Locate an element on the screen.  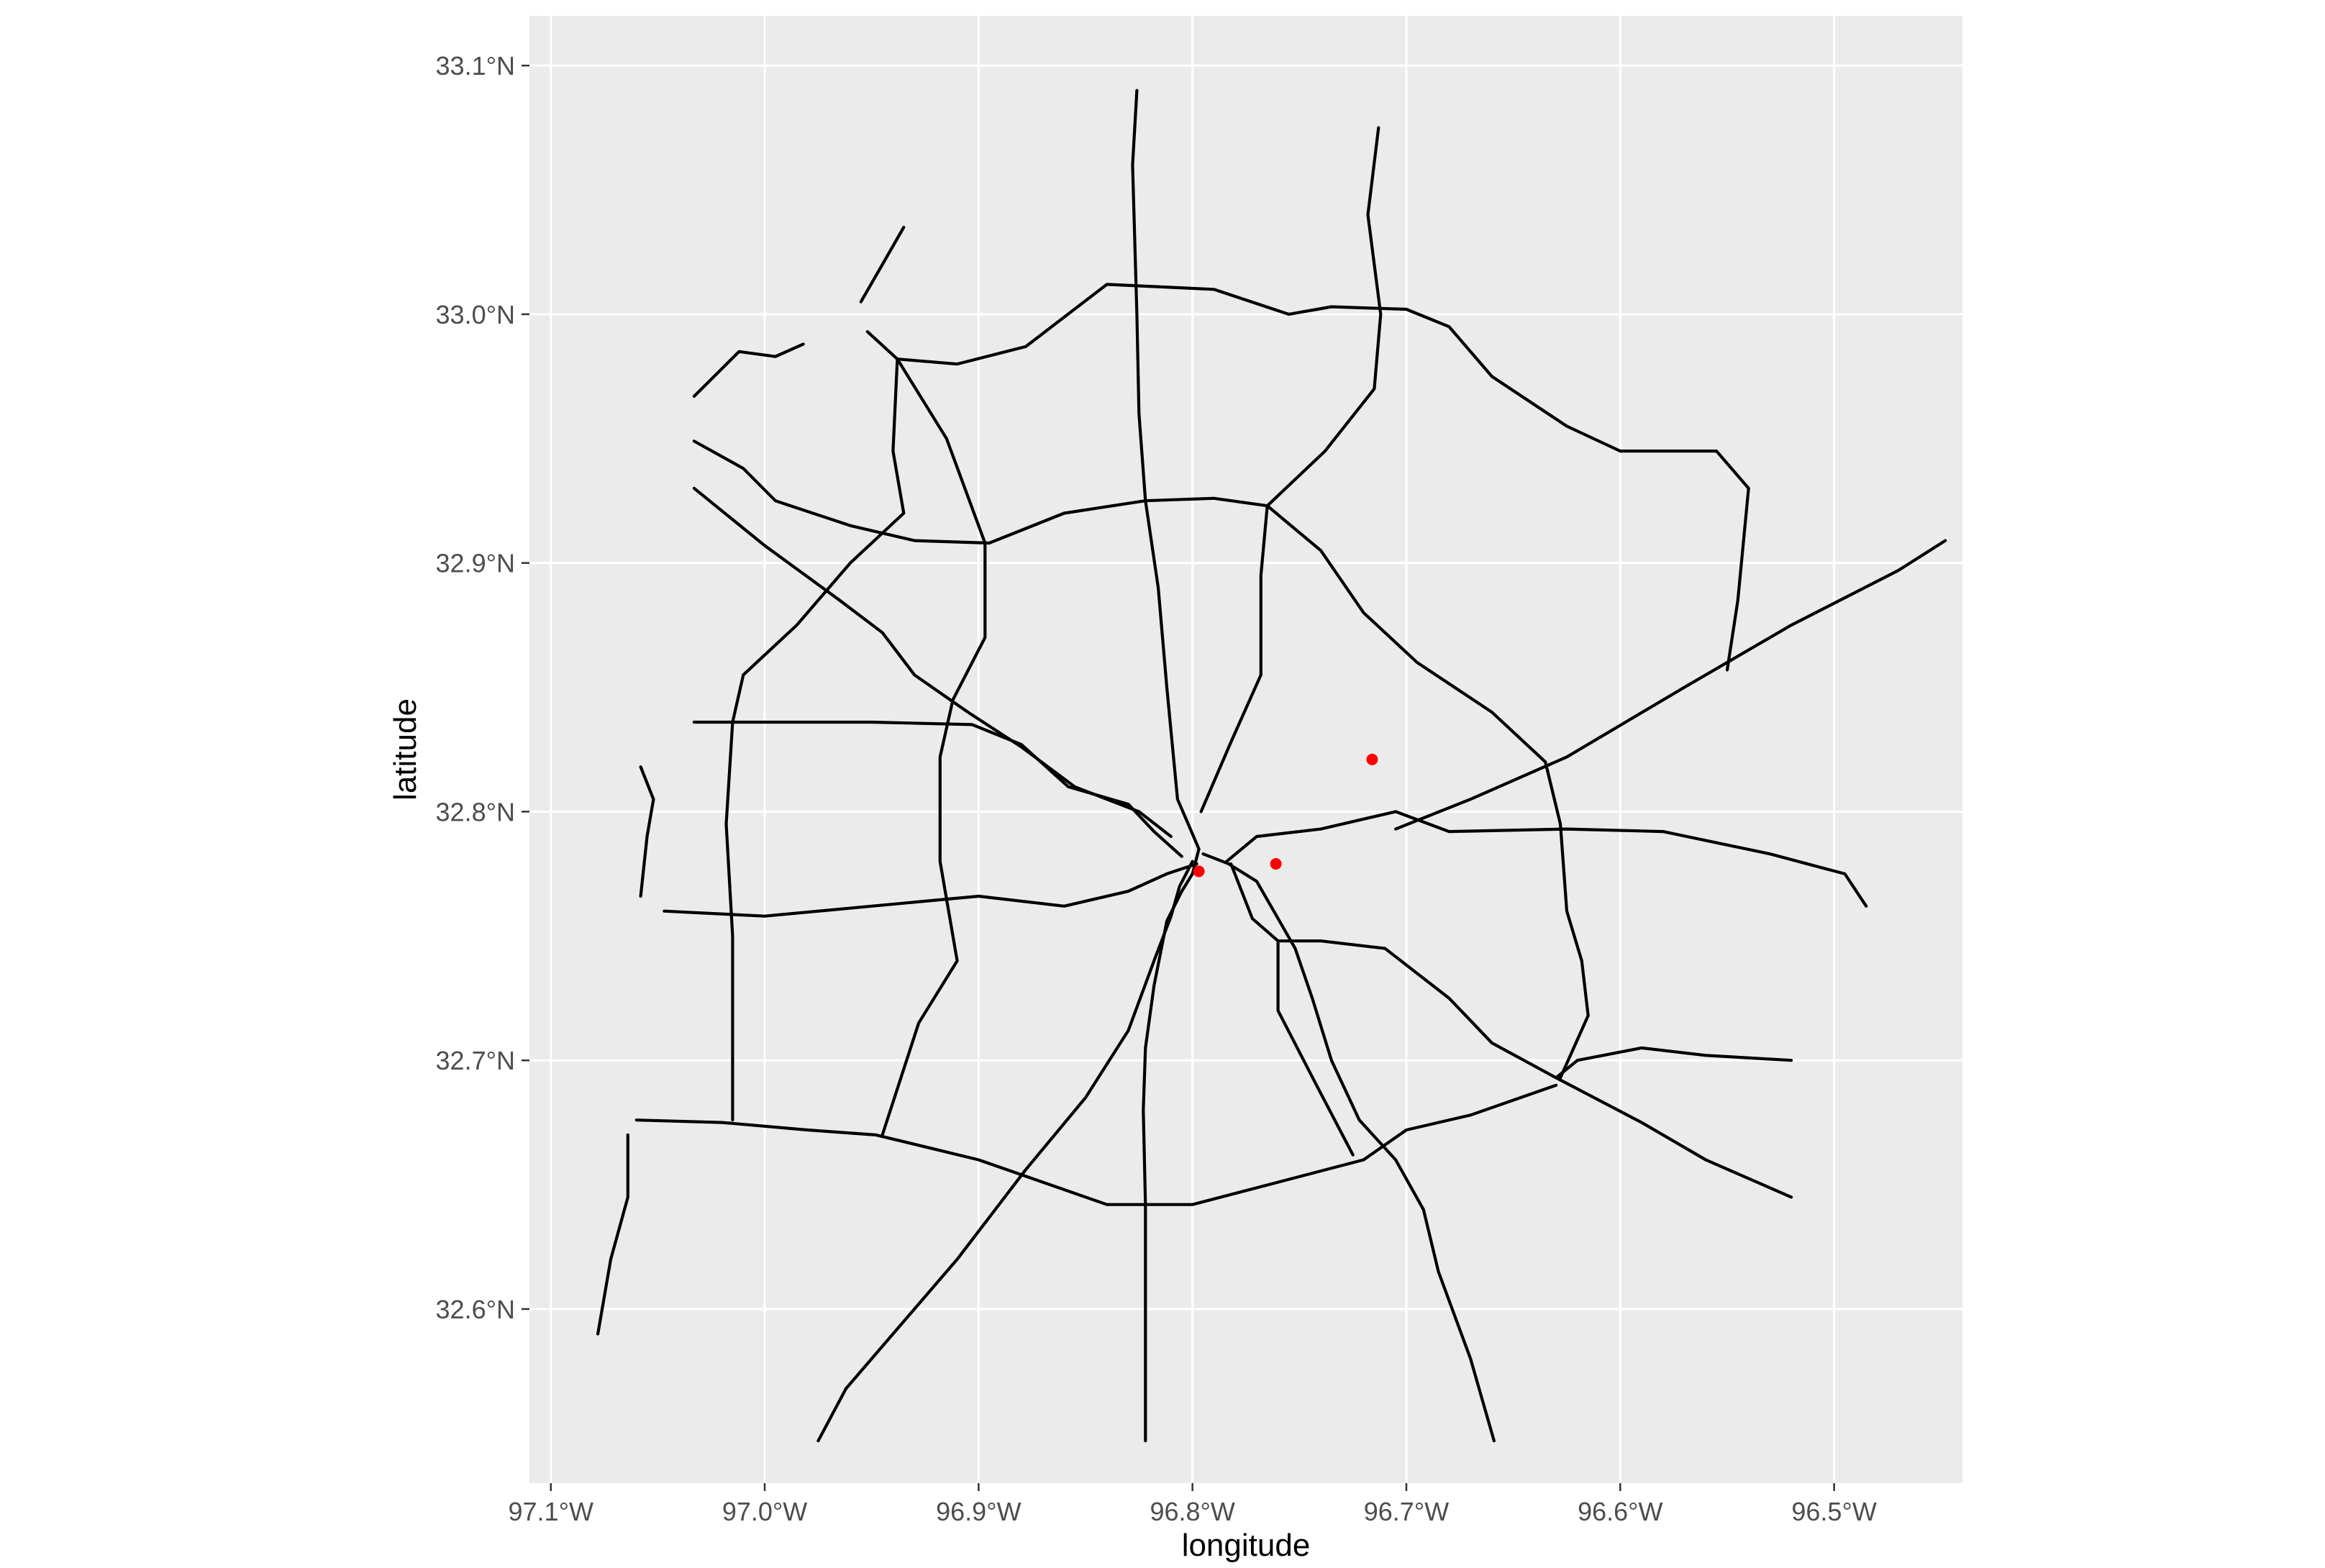
y-axis-ticks: 32.6°N 32.7°N 32.8°N 32.9°N 33.0°N 33.1°N is located at coordinates (482, 687).